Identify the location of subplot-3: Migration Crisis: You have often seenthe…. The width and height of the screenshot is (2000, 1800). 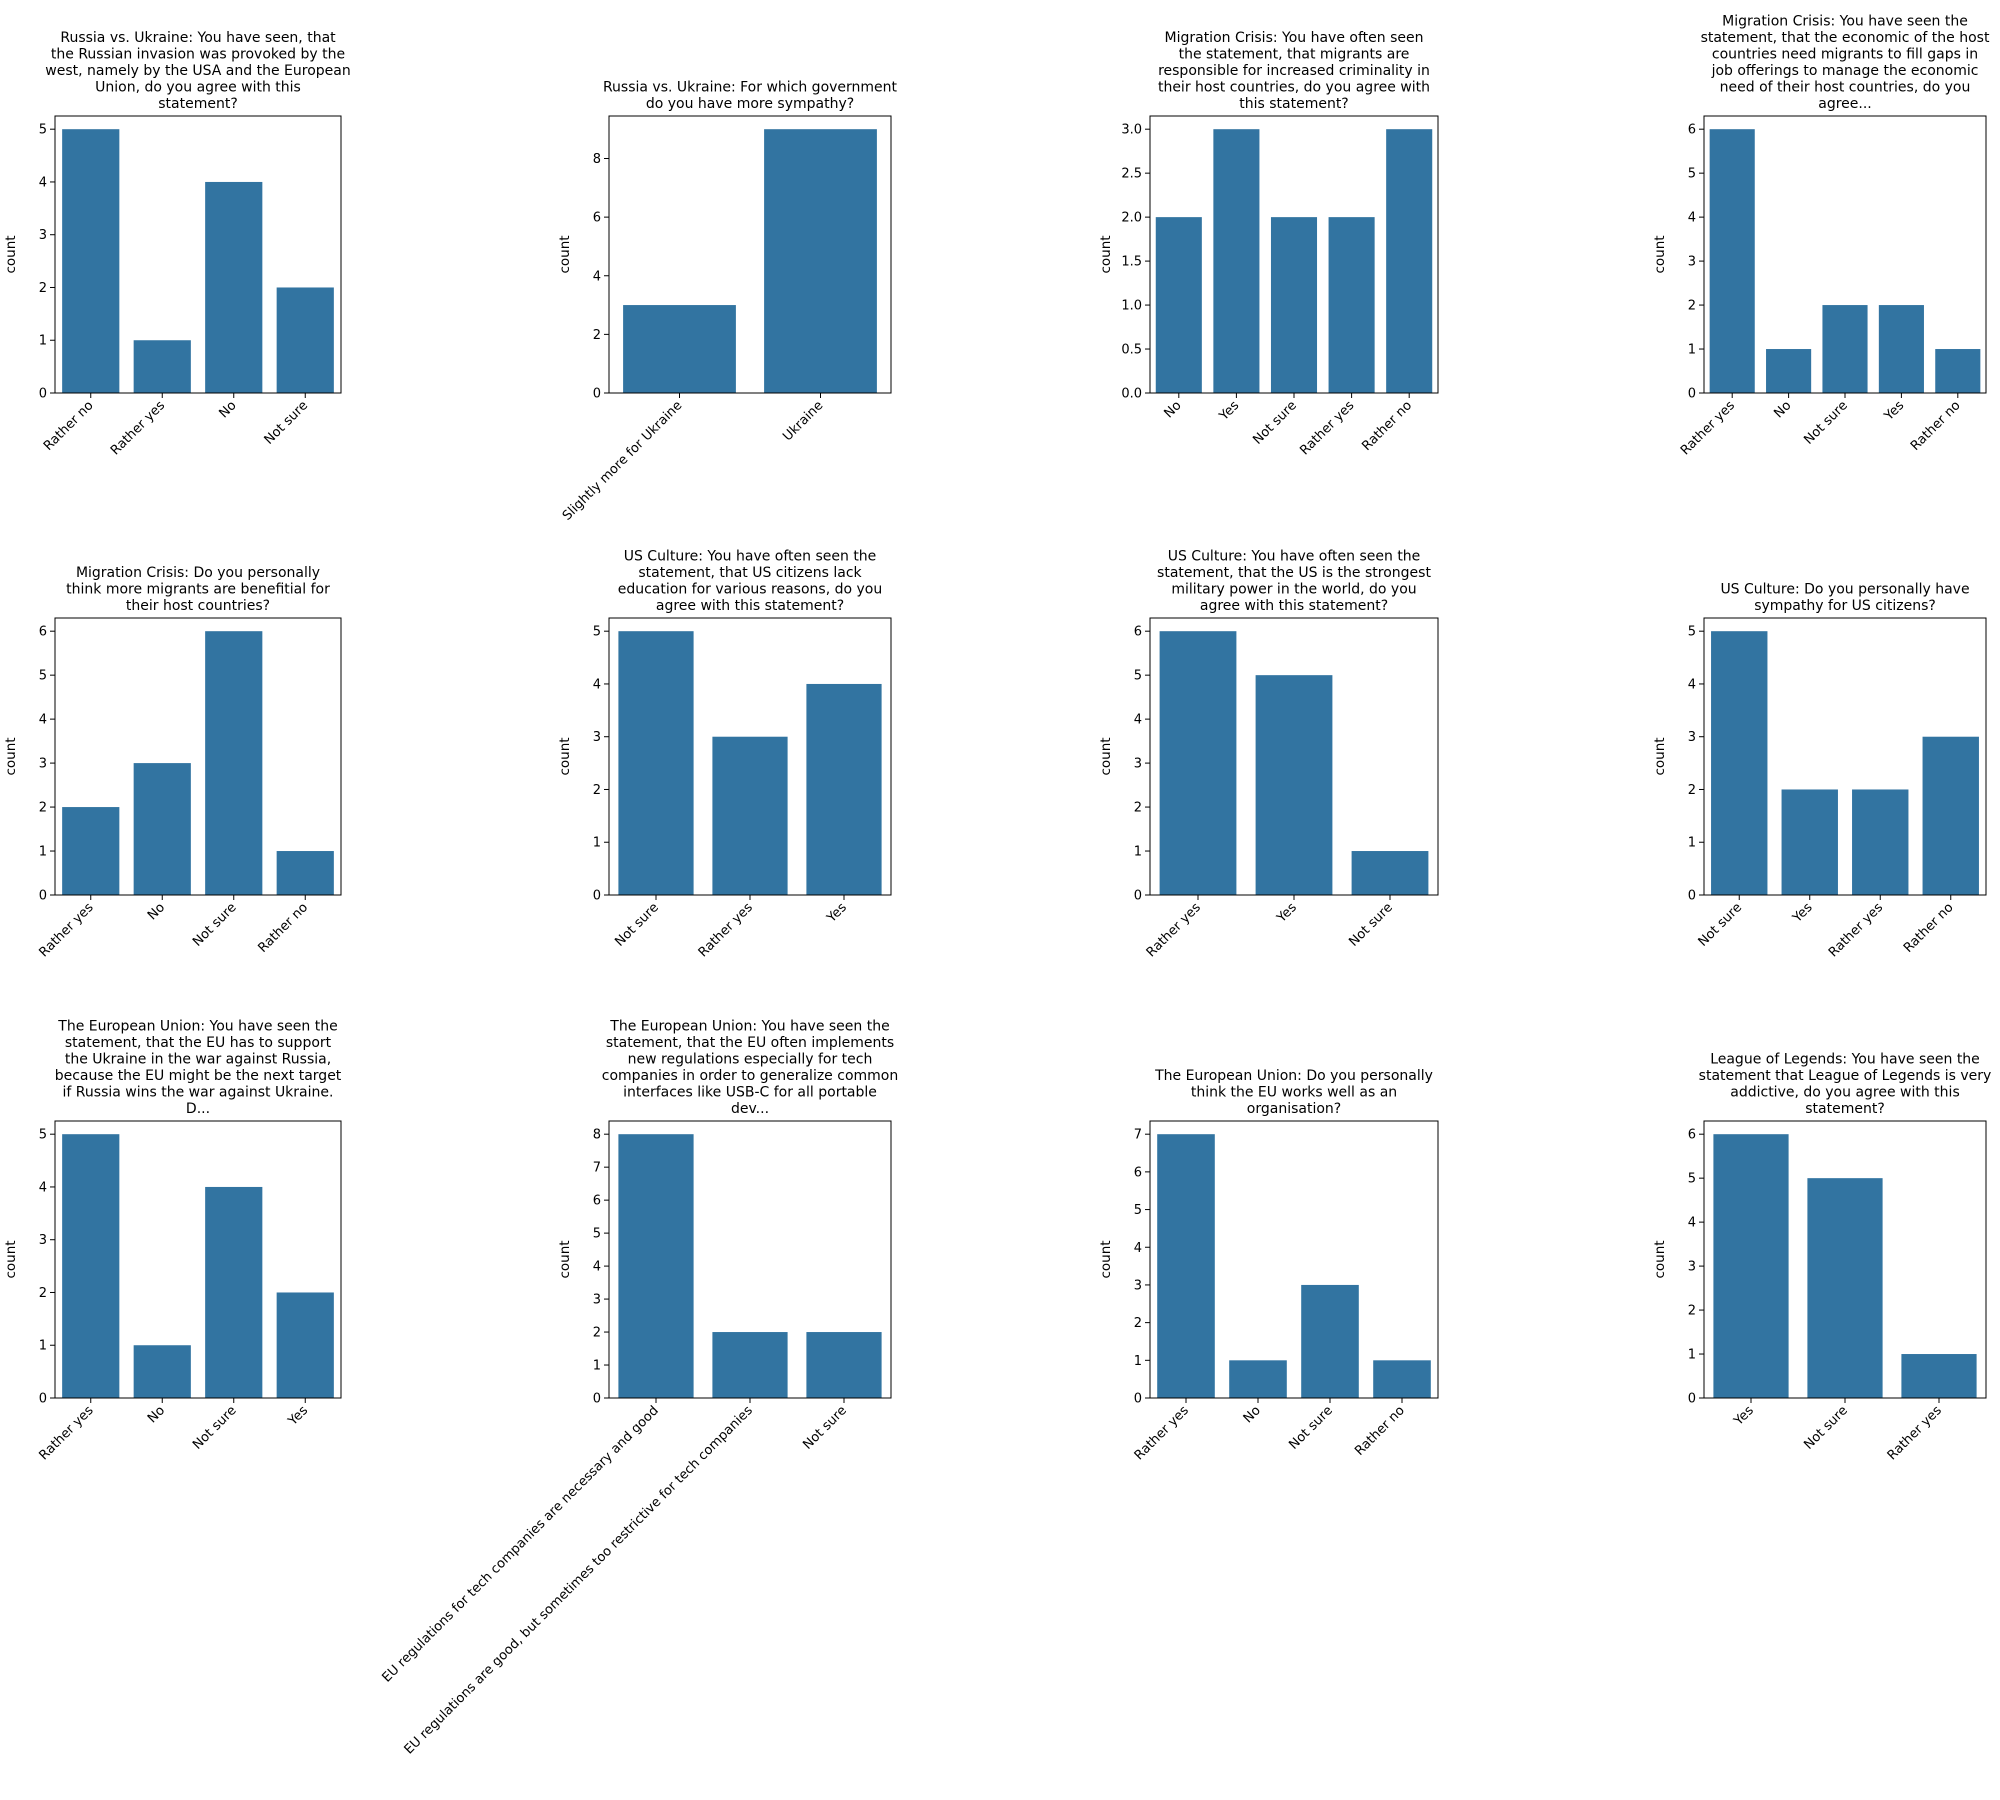
(1268, 244).